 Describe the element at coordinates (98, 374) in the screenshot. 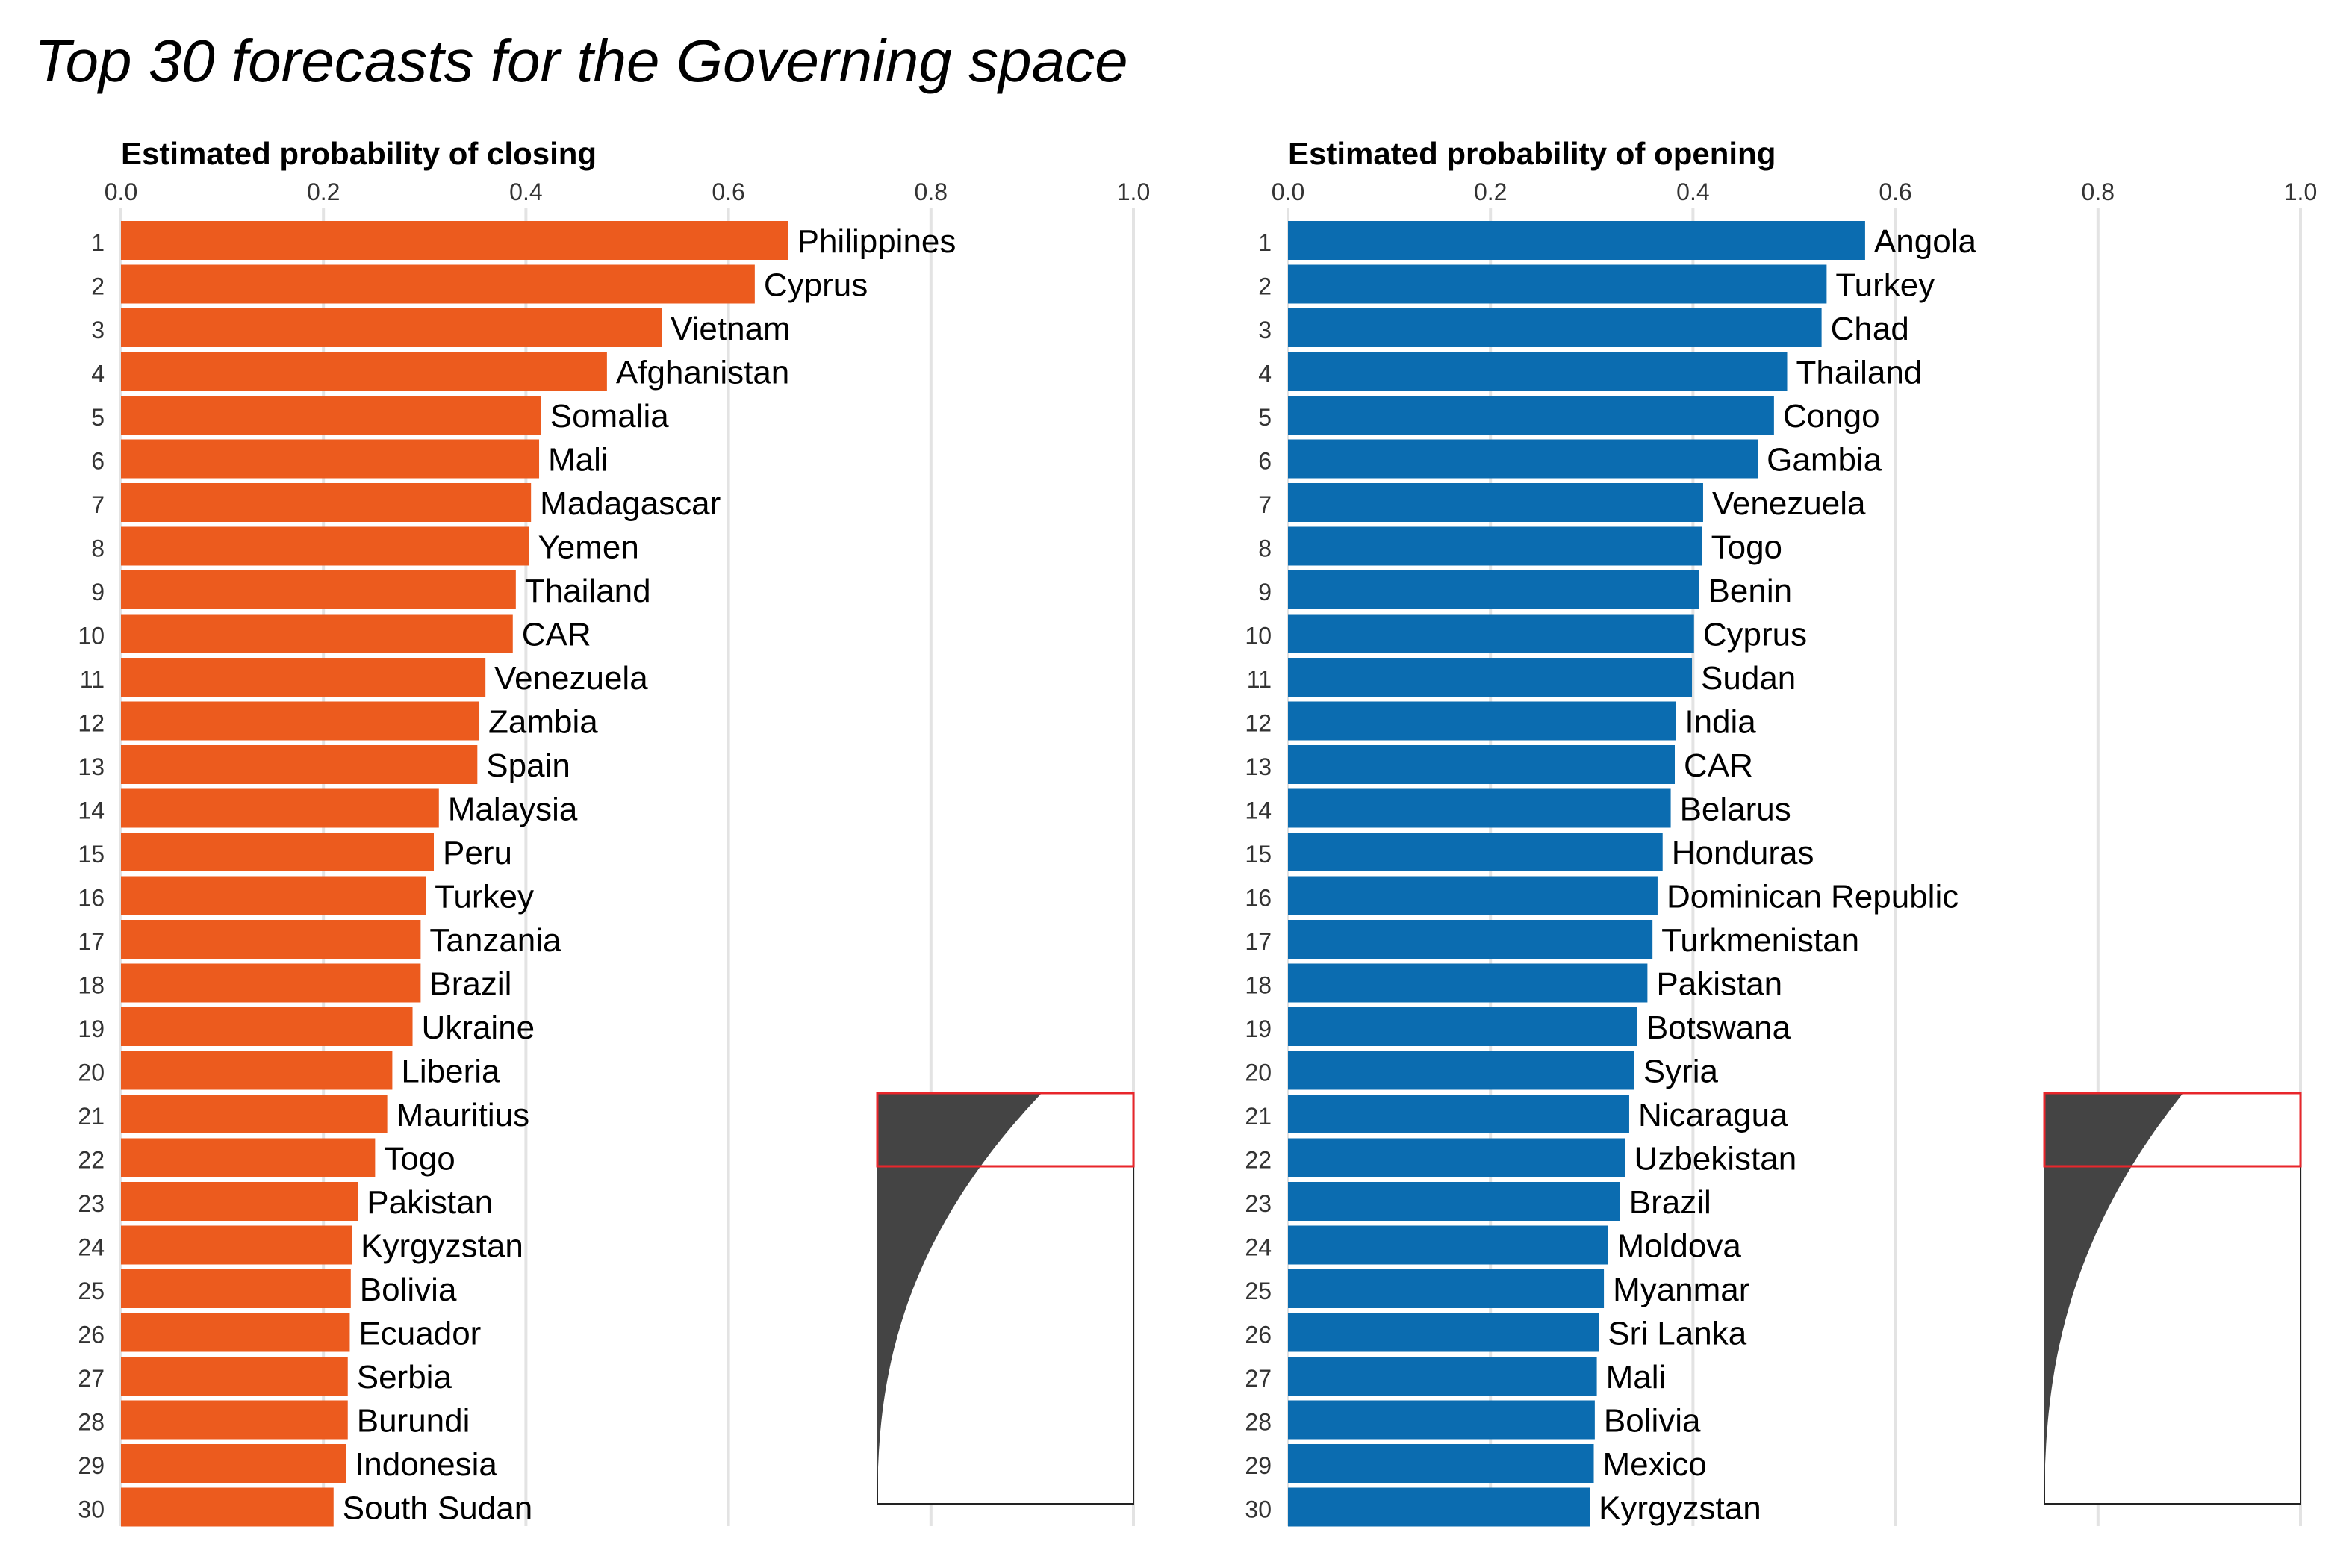

I see `rank-label-closing: 4` at that location.